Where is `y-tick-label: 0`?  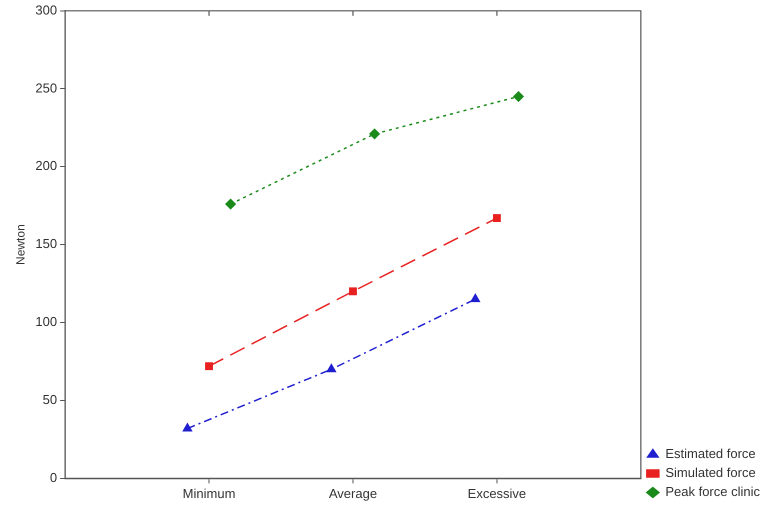 y-tick-label: 0 is located at coordinates (54, 477).